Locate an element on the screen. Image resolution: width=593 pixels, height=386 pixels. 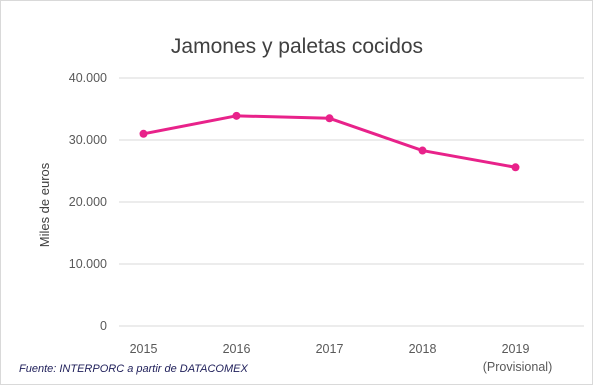
x-tick-label: 2015 is located at coordinates (144, 349).